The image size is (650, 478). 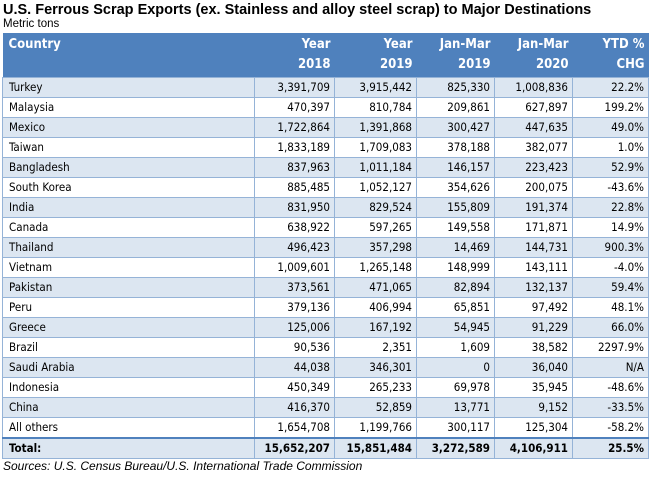 What do you see at coordinates (128, 347) in the screenshot?
I see `country-cell: Brazil` at bounding box center [128, 347].